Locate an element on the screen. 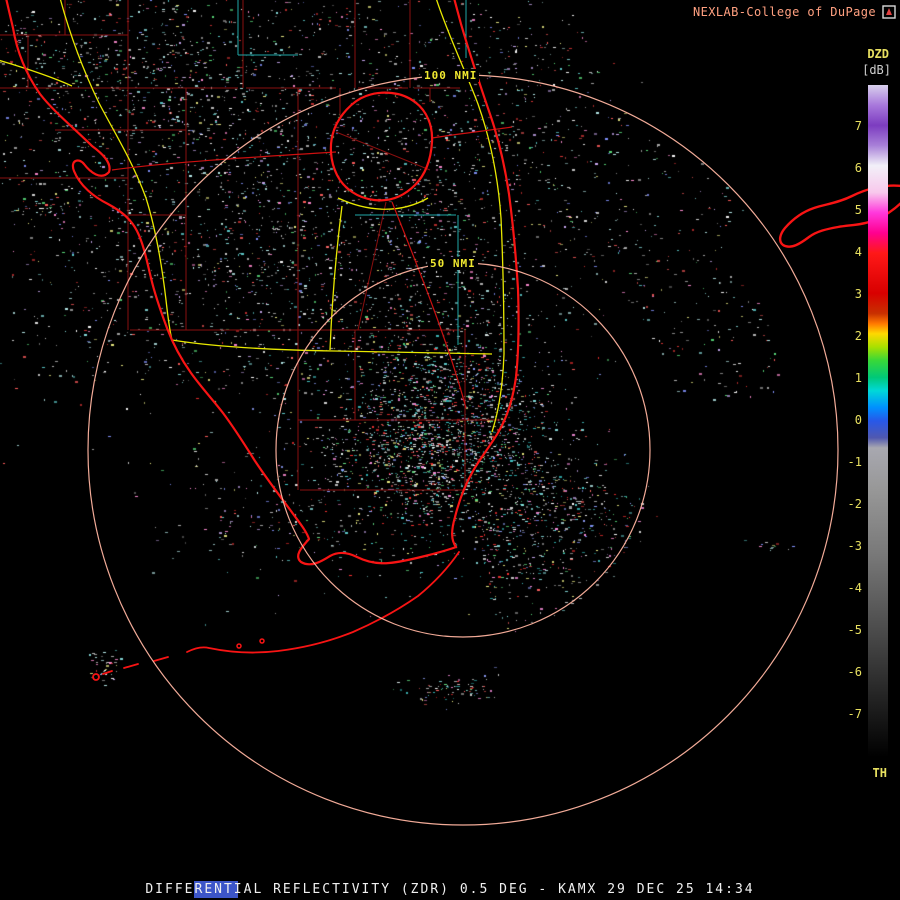 The image size is (900, 900). canals is located at coordinates (312, 267).